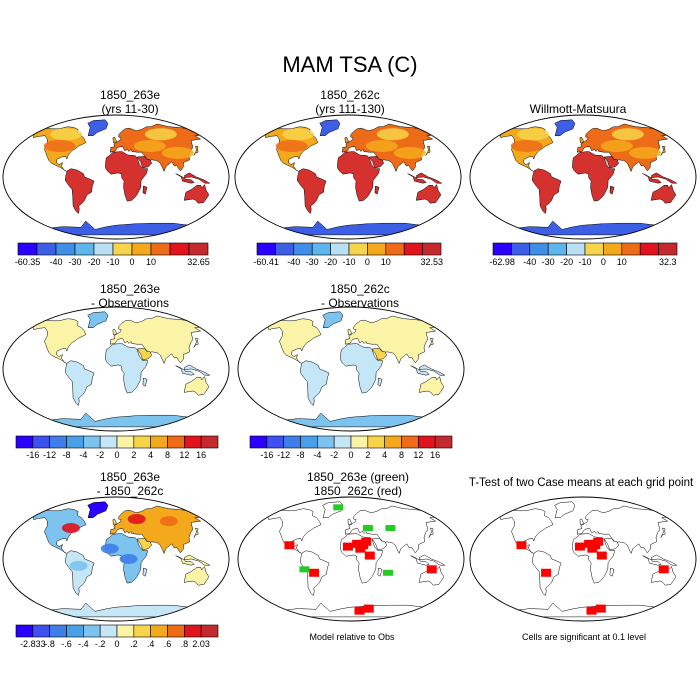 This screenshot has width=700, height=700. Describe the element at coordinates (348, 254) in the screenshot. I see `colorbar-2: -60.41 -40 -30 -20 -10 0 10 32.53` at that location.